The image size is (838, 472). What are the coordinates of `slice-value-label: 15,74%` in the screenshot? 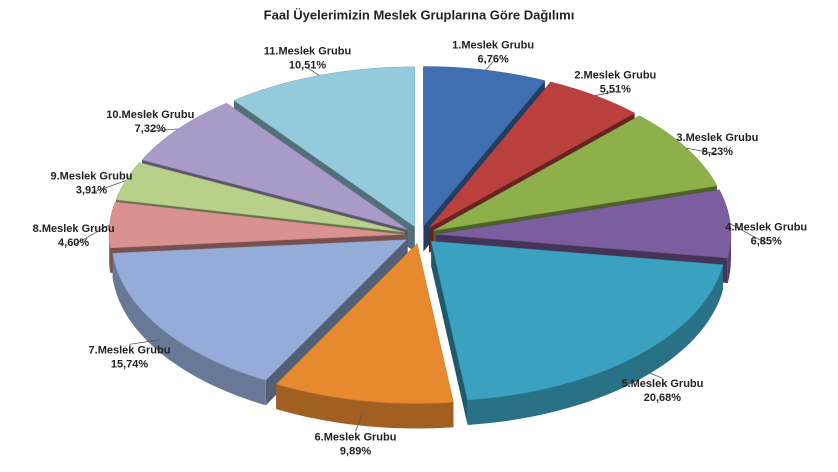 It's located at (130, 364).